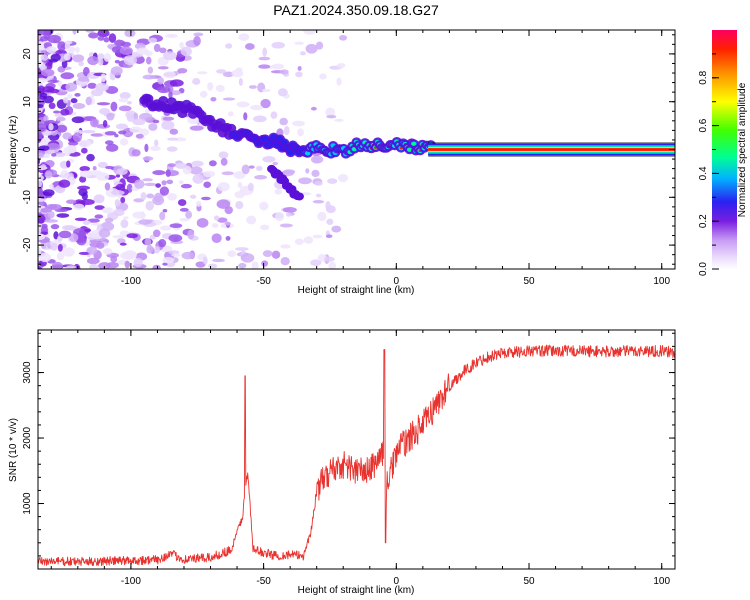  I want to click on colorbar-tick-label: 0.4, so click(703, 173).